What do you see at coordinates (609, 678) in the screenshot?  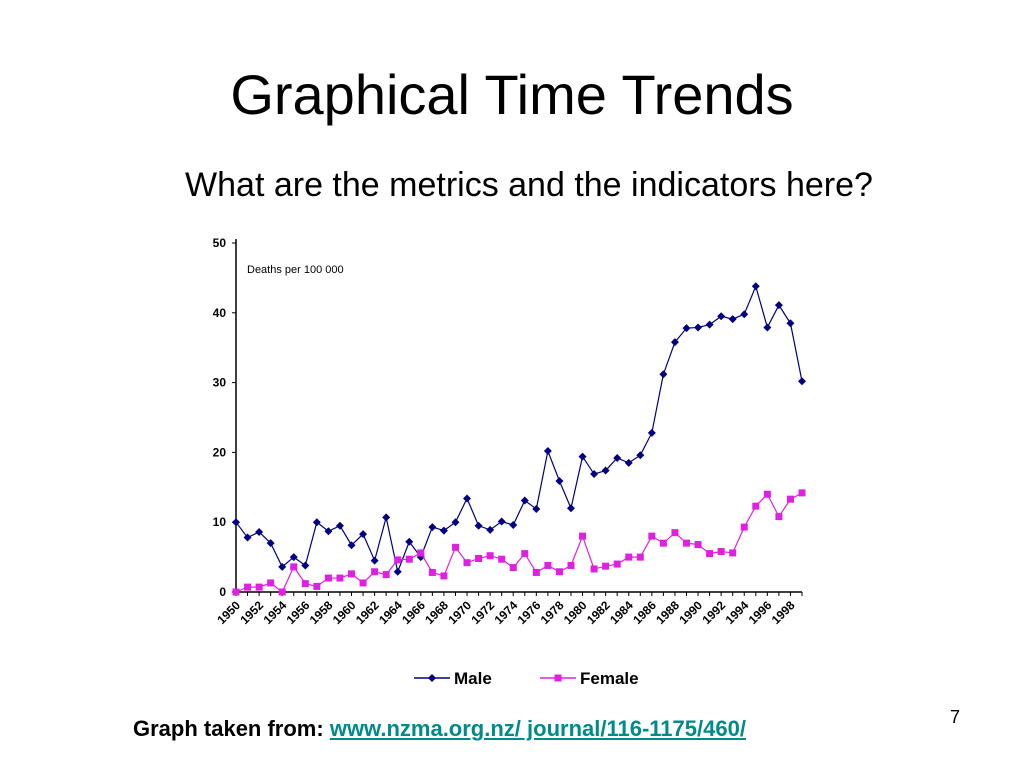 I see `legend-label-female: Female` at bounding box center [609, 678].